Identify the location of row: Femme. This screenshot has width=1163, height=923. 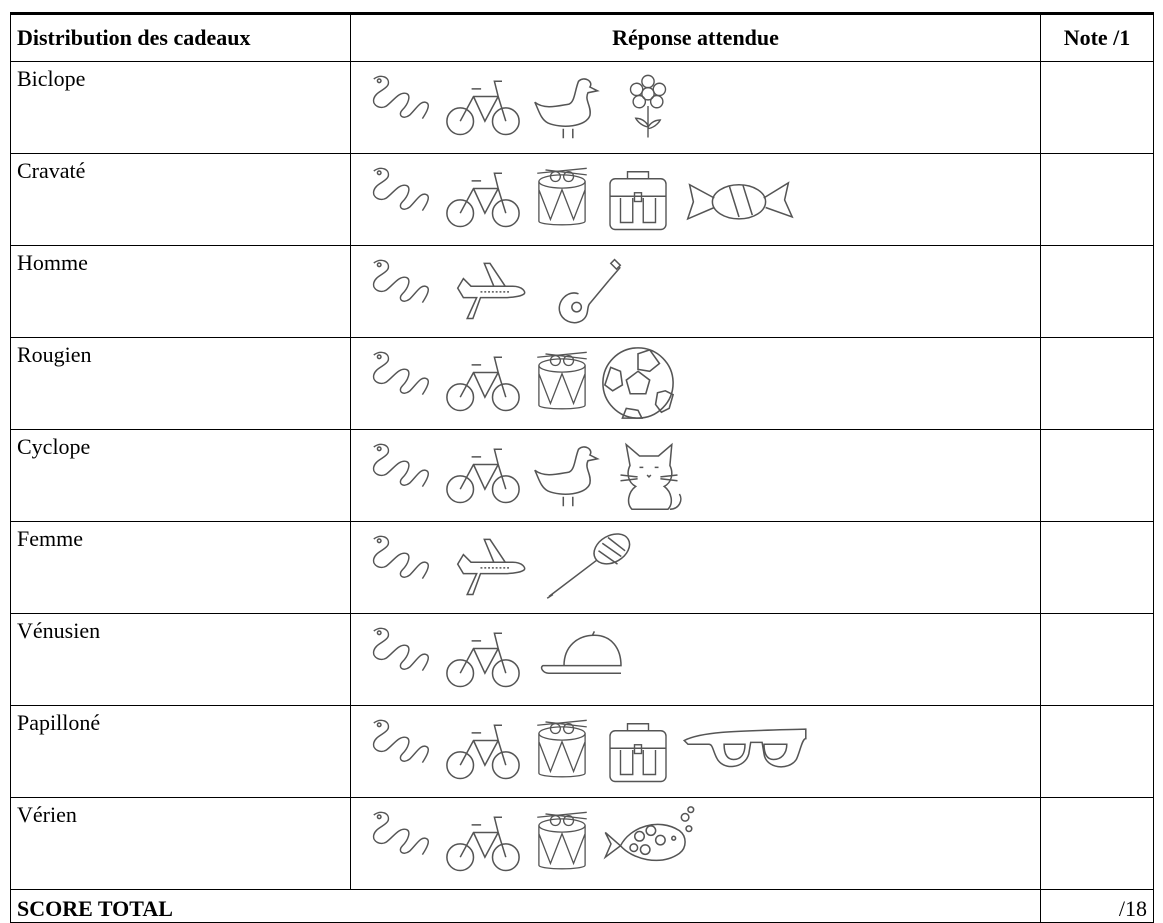
(582, 567).